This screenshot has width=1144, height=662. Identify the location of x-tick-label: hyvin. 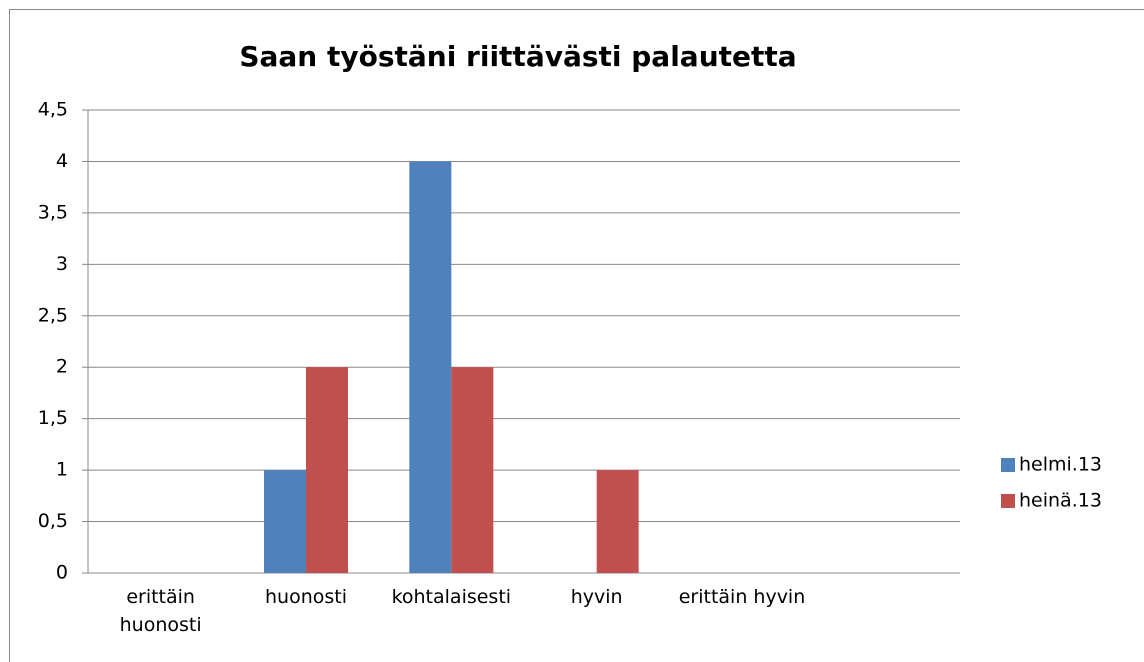
(596, 597).